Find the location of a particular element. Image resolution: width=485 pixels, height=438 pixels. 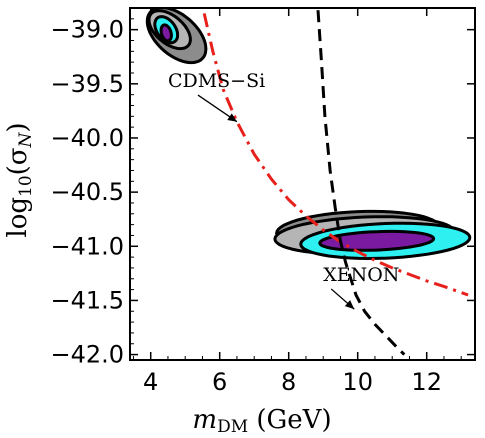

annotation-xenon: XENON is located at coordinates (361, 275).